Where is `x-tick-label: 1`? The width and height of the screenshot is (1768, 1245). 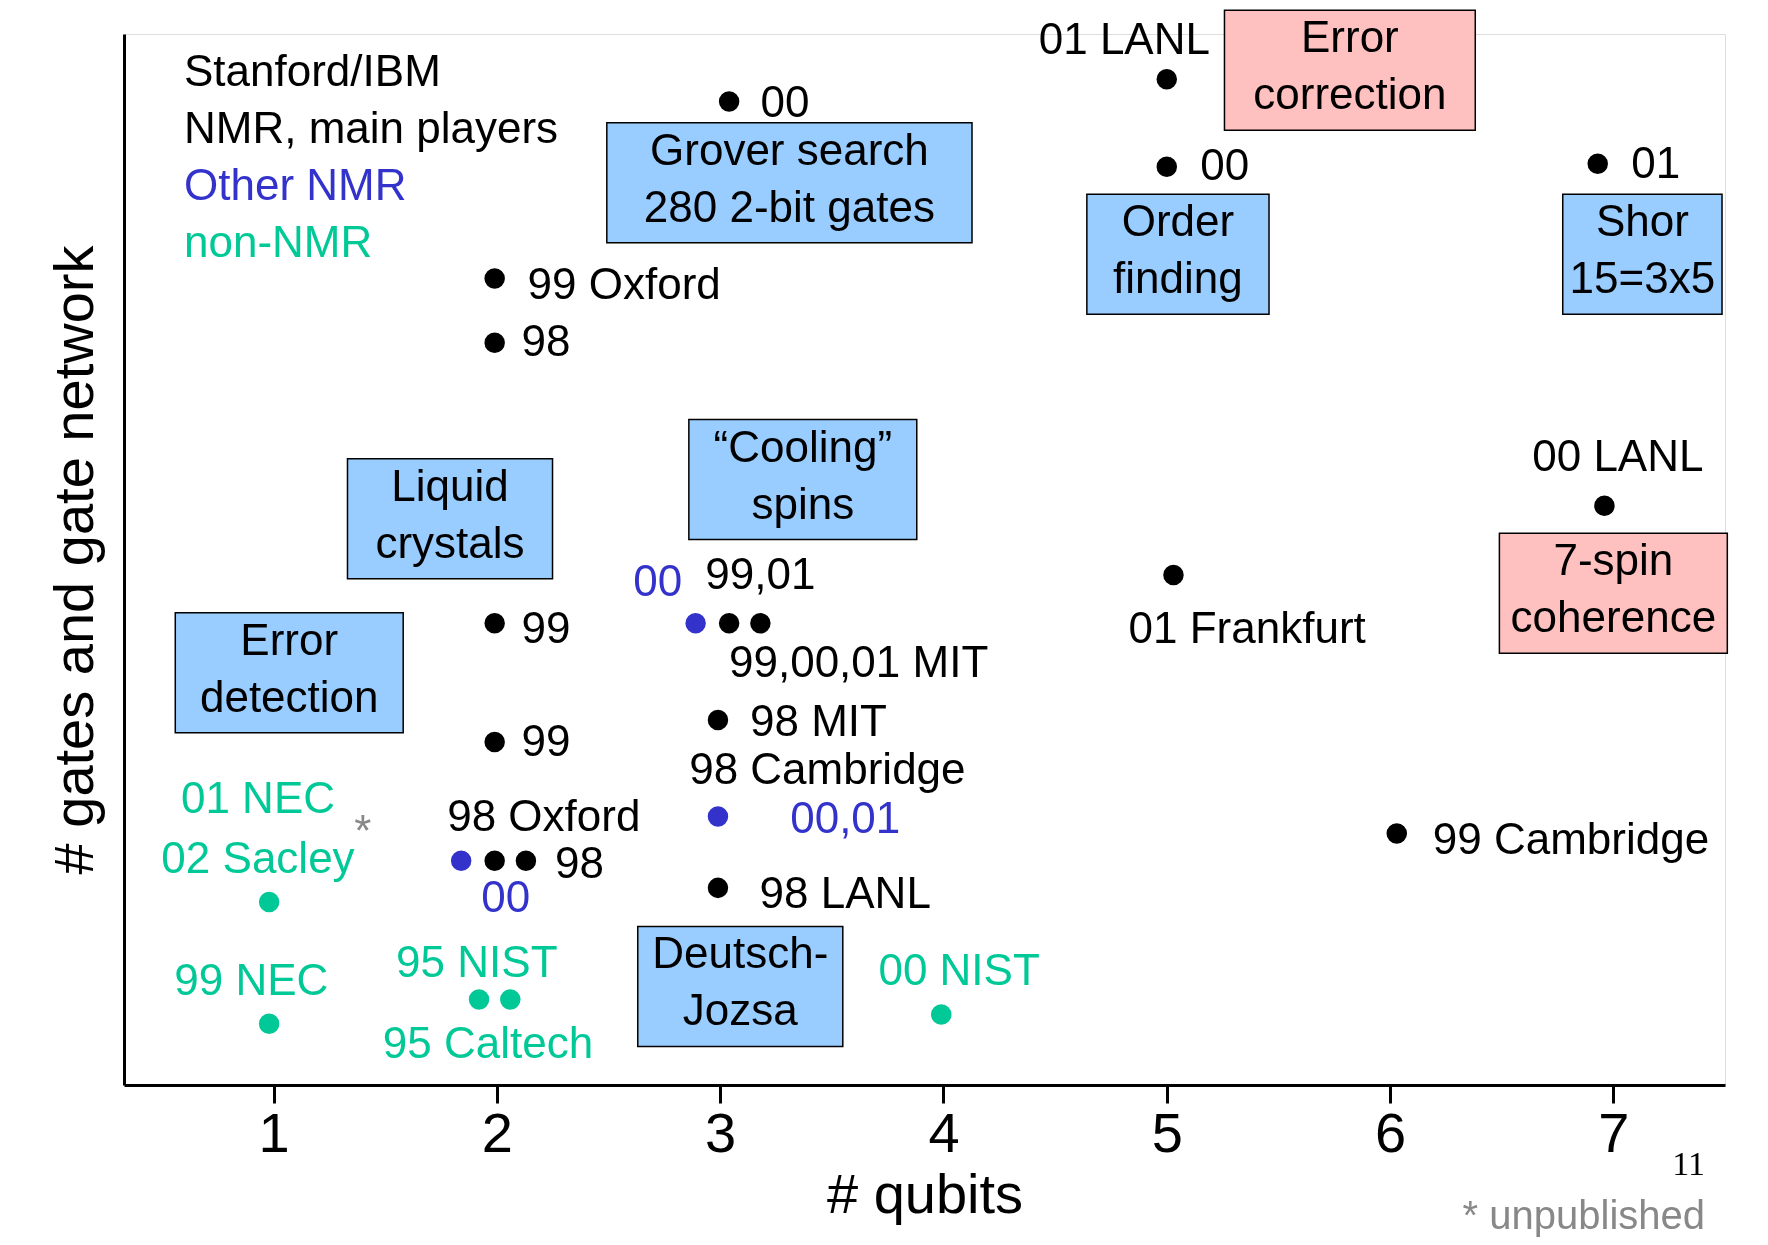 x-tick-label: 1 is located at coordinates (274, 1132).